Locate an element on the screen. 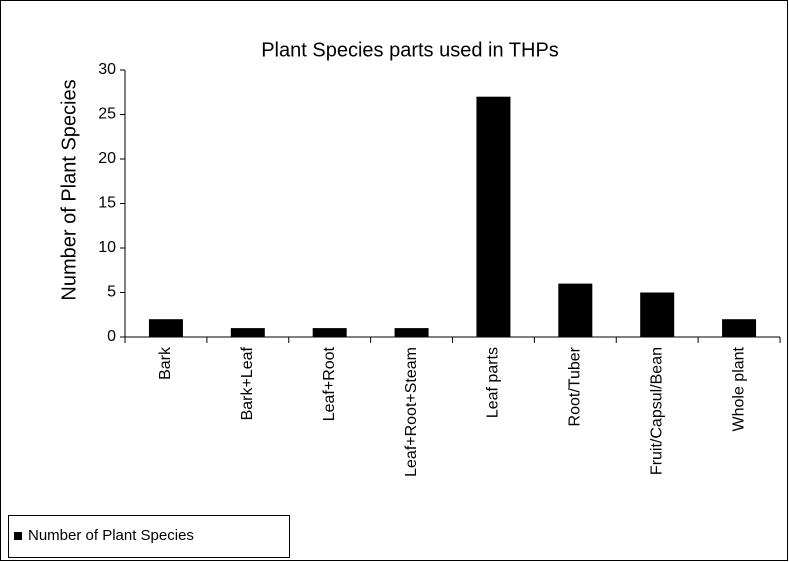 This screenshot has height=562, width=789. y-tick-label: 30 is located at coordinates (107, 69).